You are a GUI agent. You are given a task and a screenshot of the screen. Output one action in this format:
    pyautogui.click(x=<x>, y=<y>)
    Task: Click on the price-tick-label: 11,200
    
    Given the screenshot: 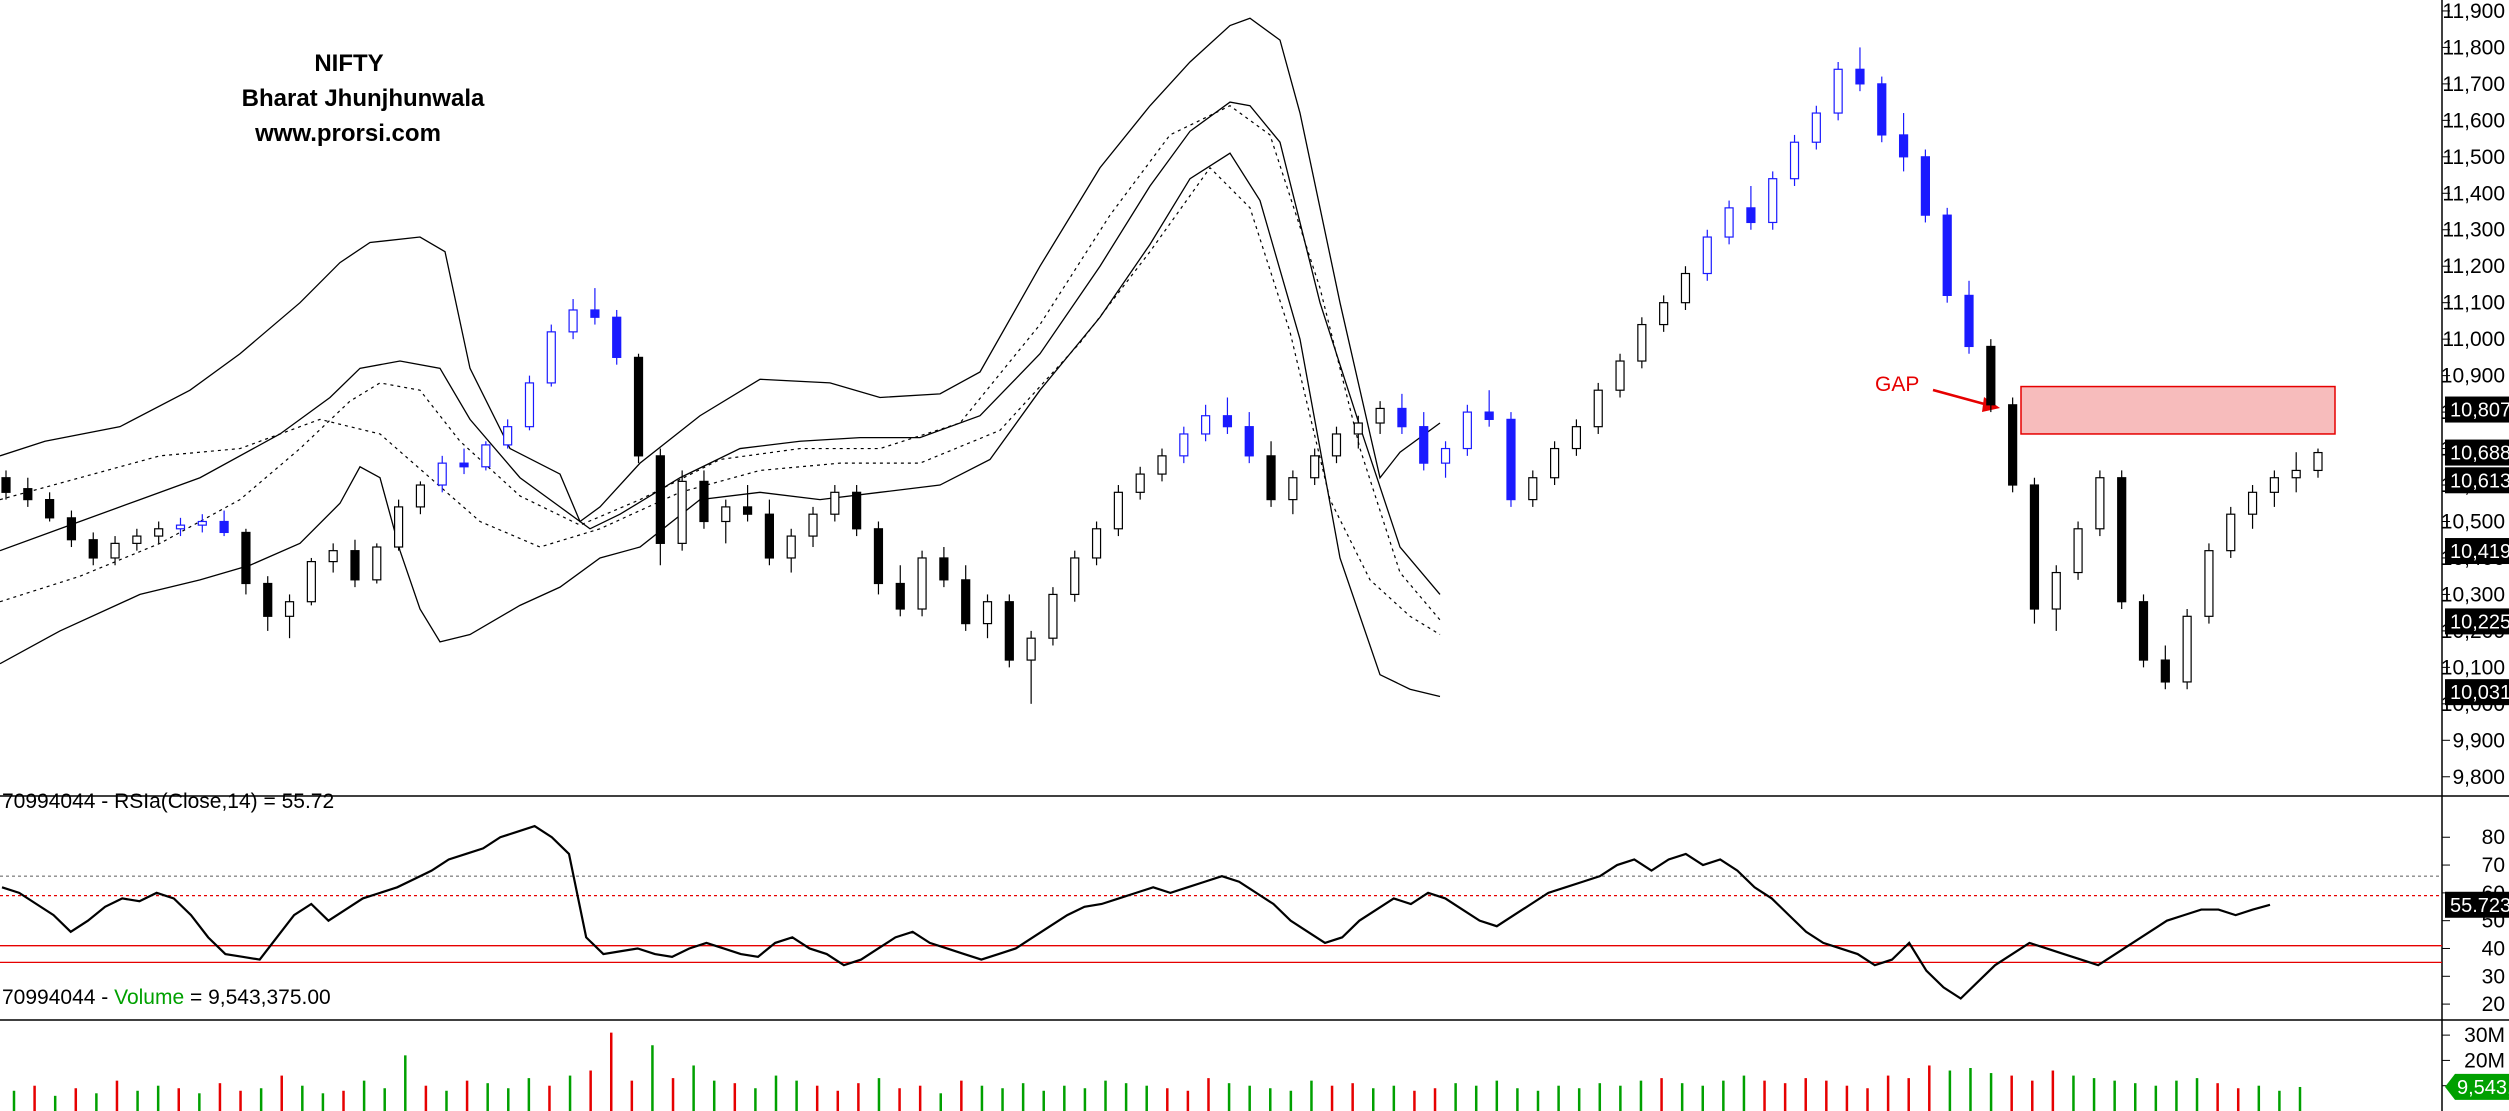 What is the action you would take?
    pyautogui.click(x=2473, y=266)
    